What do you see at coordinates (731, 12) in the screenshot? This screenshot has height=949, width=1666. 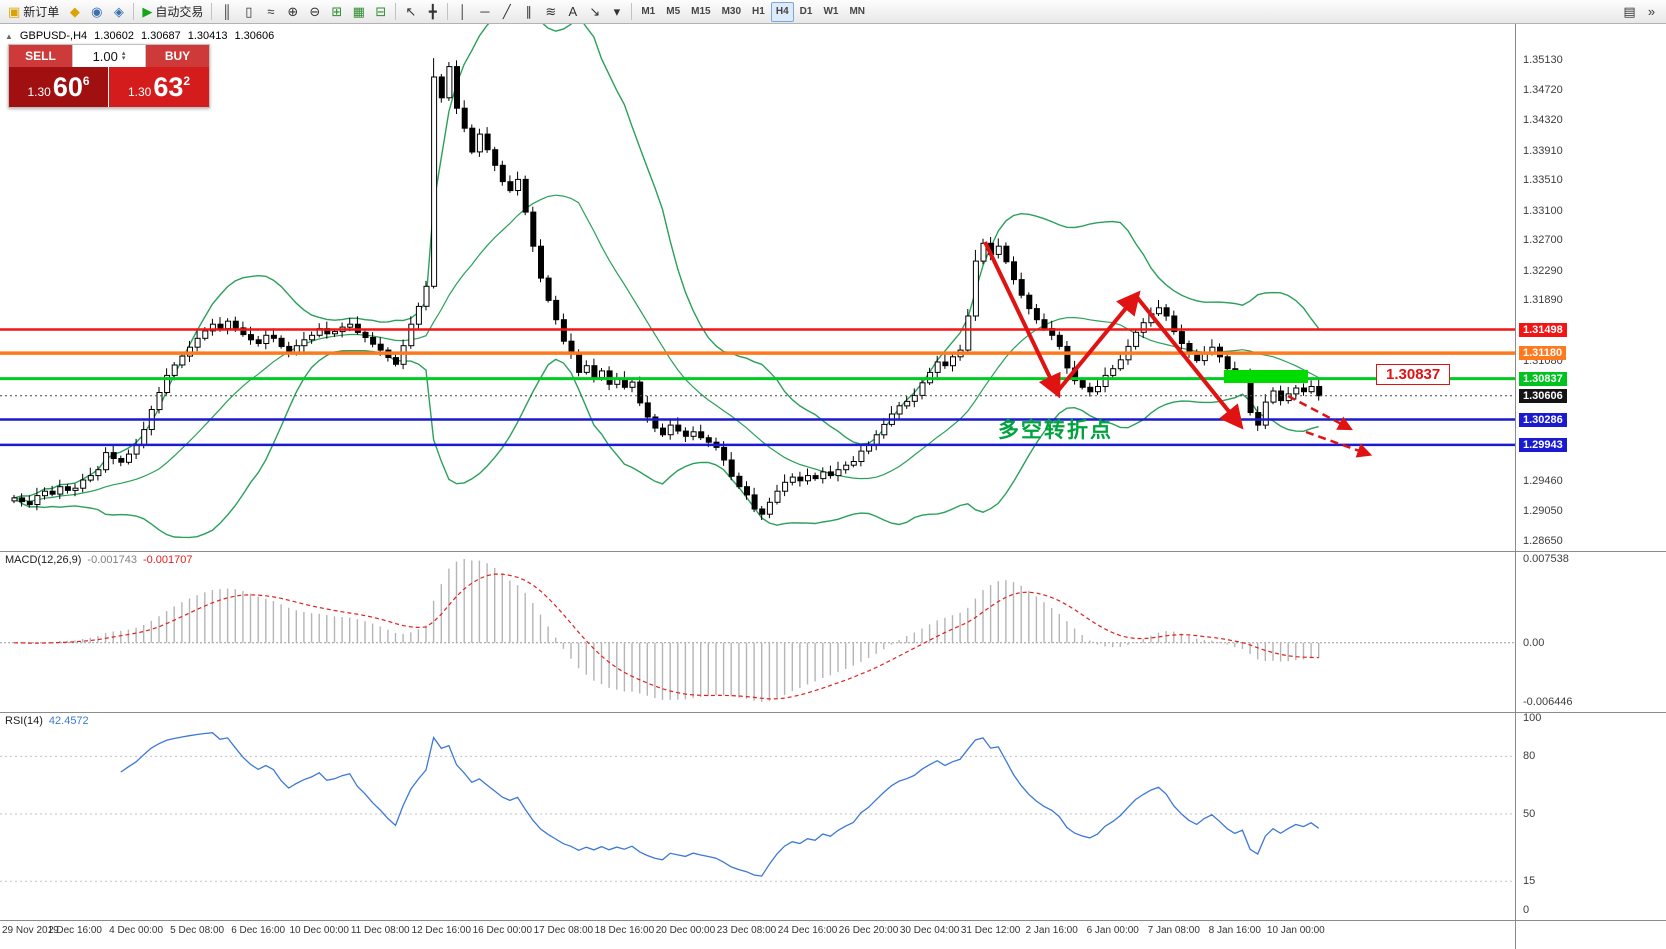 I see `timeframe-m30: M30` at bounding box center [731, 12].